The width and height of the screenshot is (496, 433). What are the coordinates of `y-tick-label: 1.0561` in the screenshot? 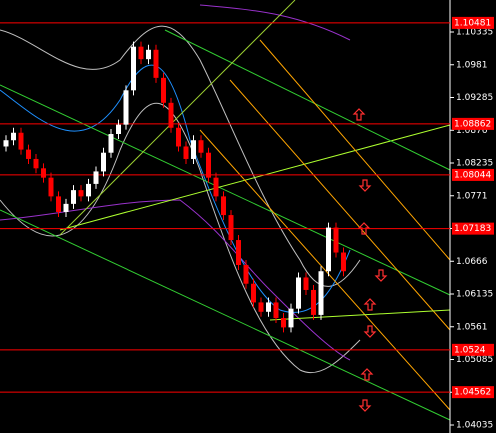 It's located at (472, 327).